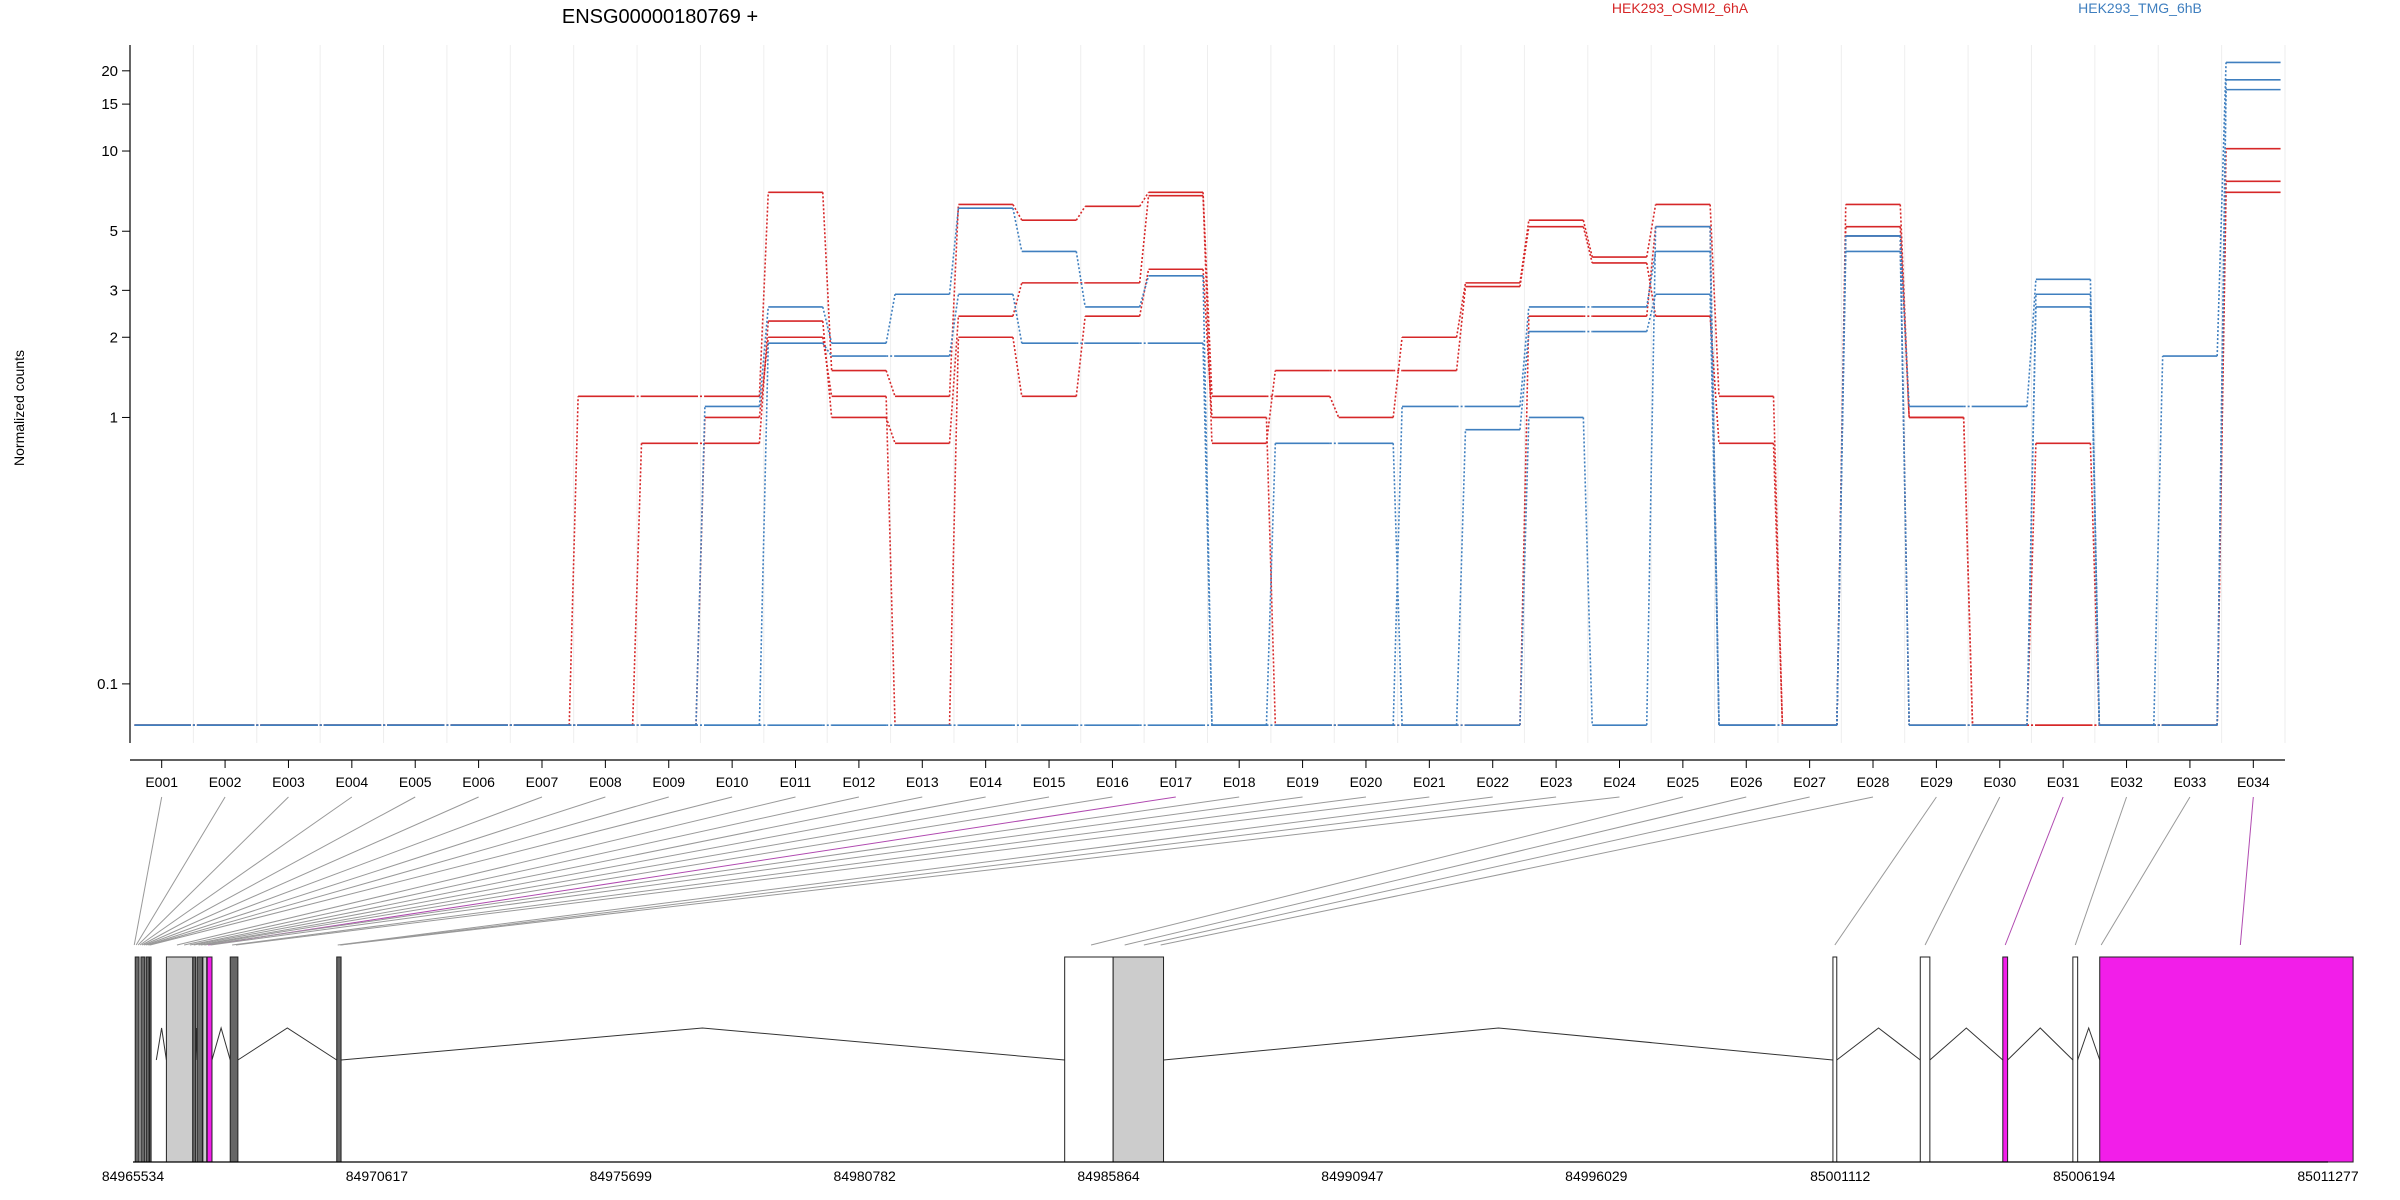 This screenshot has height=1200, width=2400. Describe the element at coordinates (1873, 782) in the screenshot. I see `x-tick-label: E028` at that location.